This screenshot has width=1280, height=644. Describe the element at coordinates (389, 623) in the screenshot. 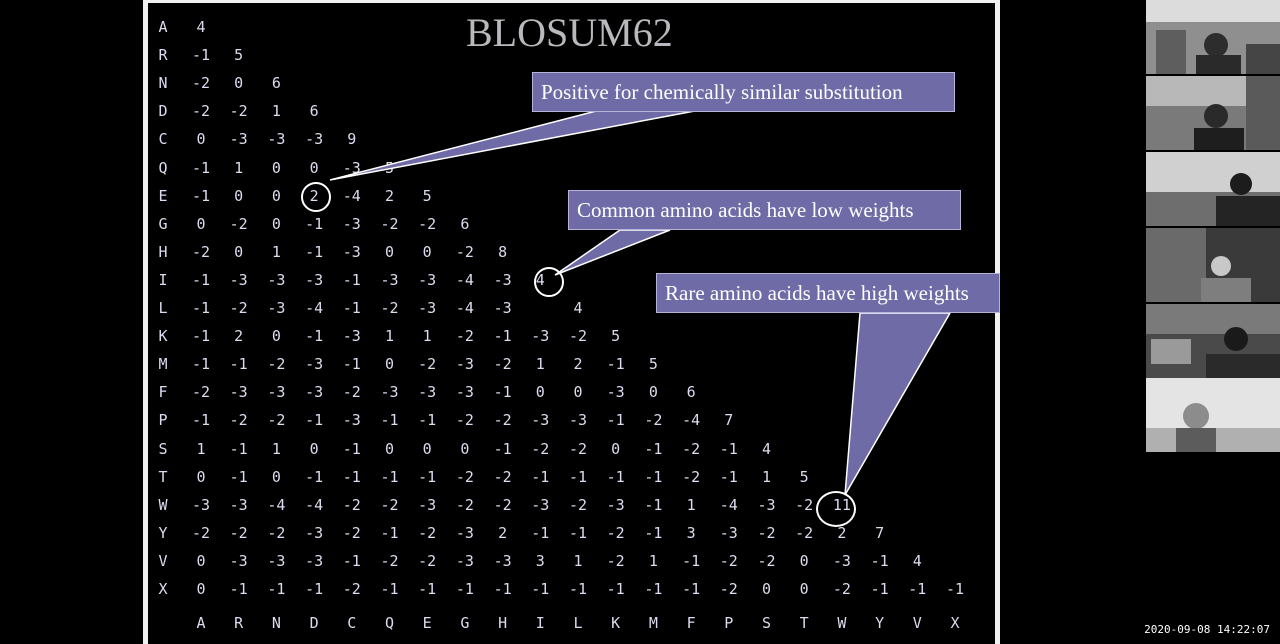

I see `column-label: Q` at that location.